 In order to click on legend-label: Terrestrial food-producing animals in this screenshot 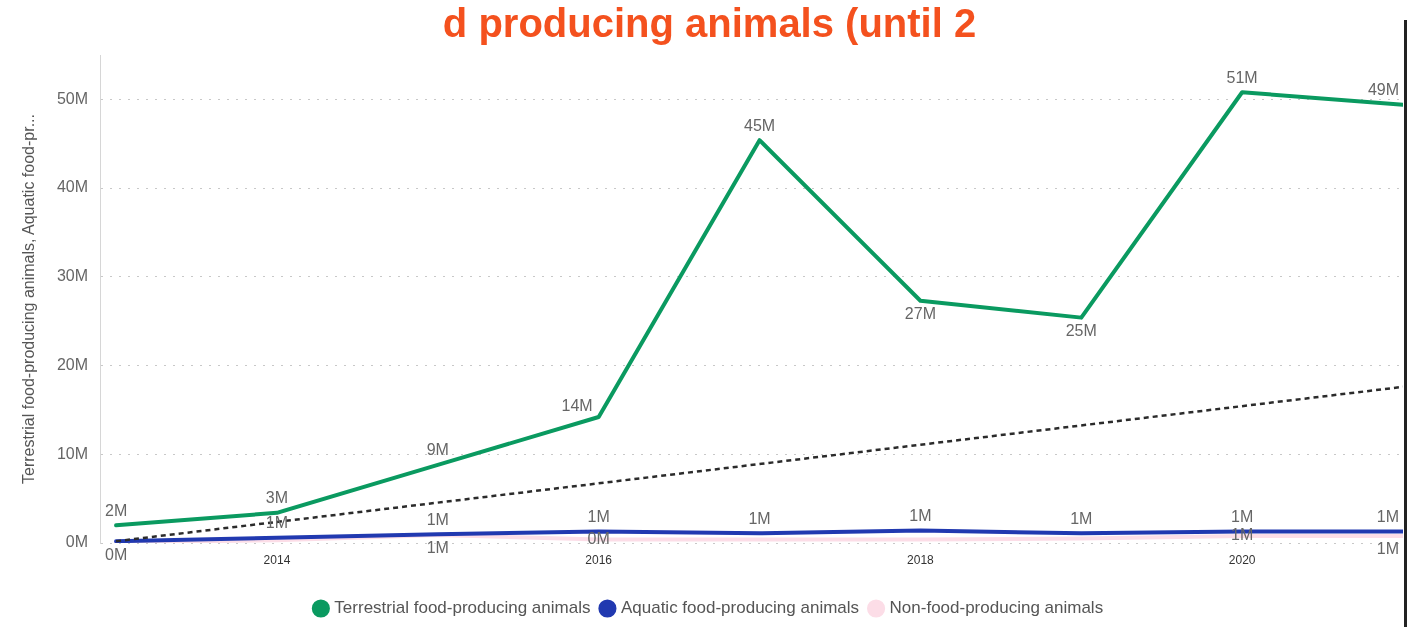, I will do `click(462, 608)`.